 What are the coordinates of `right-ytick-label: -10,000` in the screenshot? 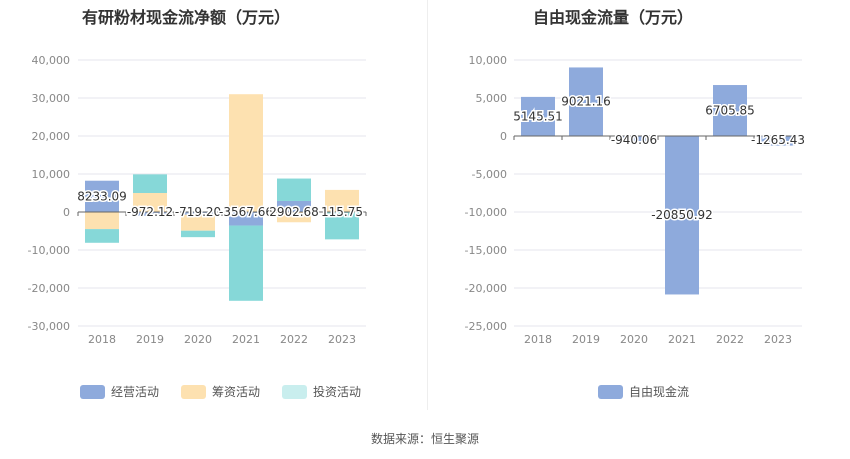 It's located at (486, 212).